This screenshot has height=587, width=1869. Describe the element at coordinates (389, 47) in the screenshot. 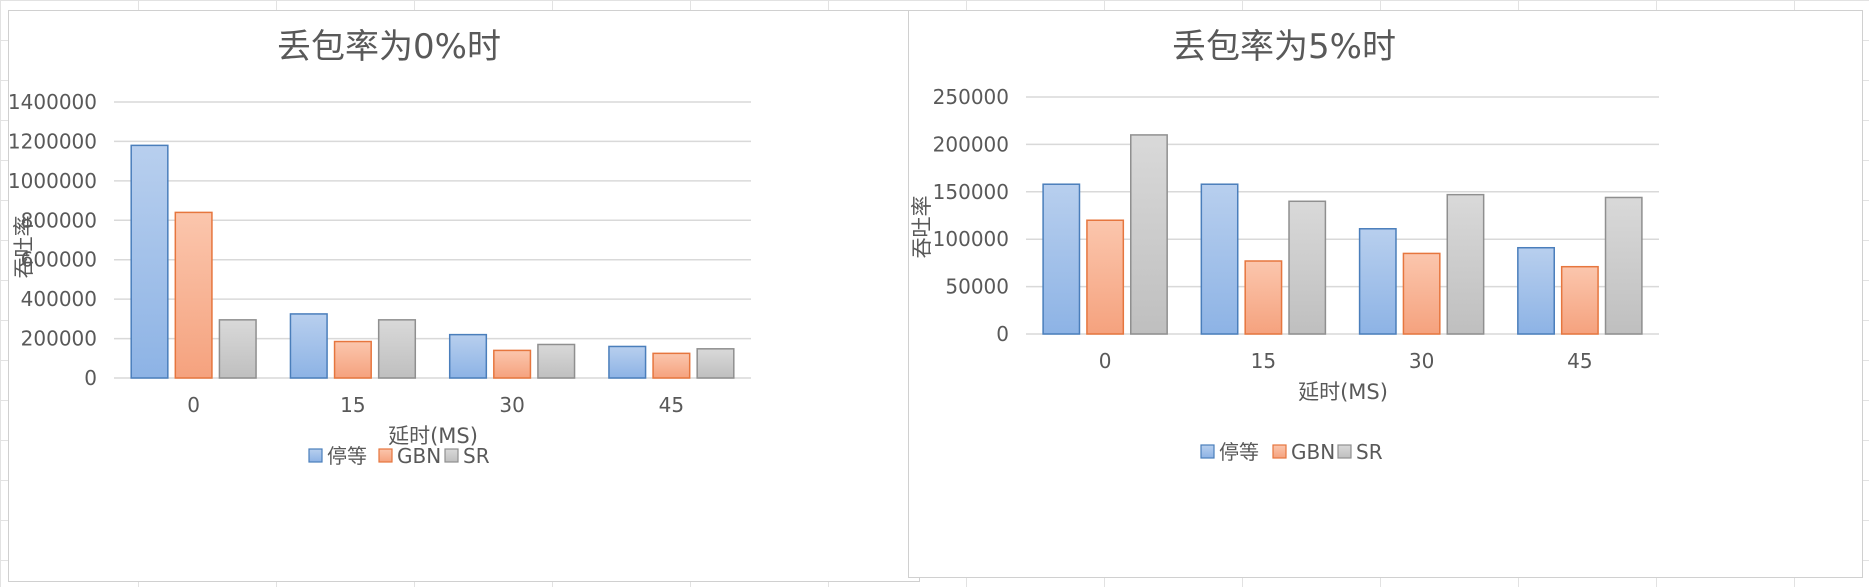

I see `chart-title: 丢包率为0%时` at that location.